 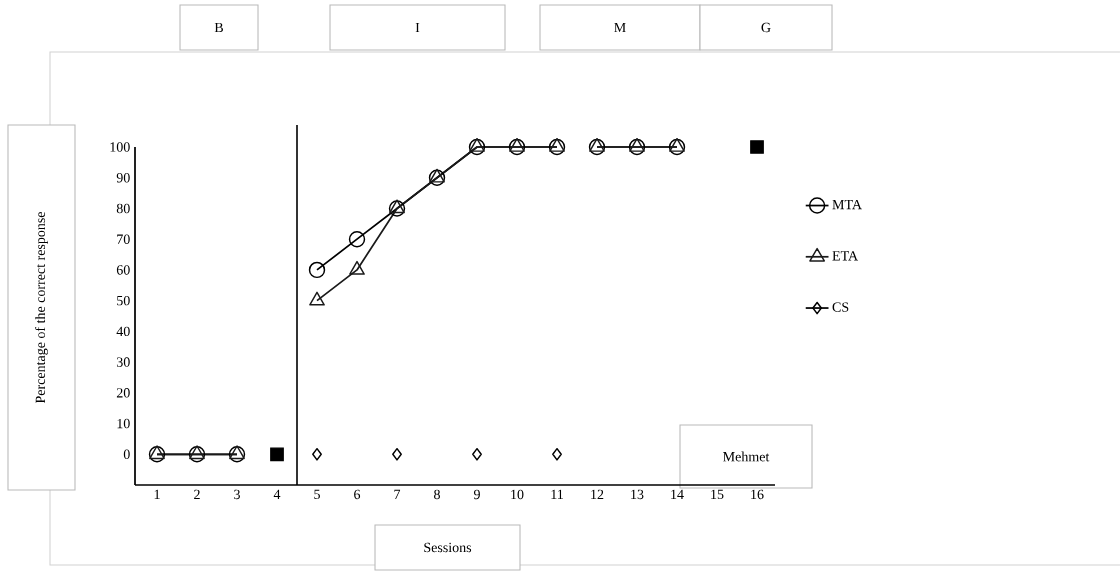 What do you see at coordinates (120, 147) in the screenshot?
I see `y-tick-label: 100` at bounding box center [120, 147].